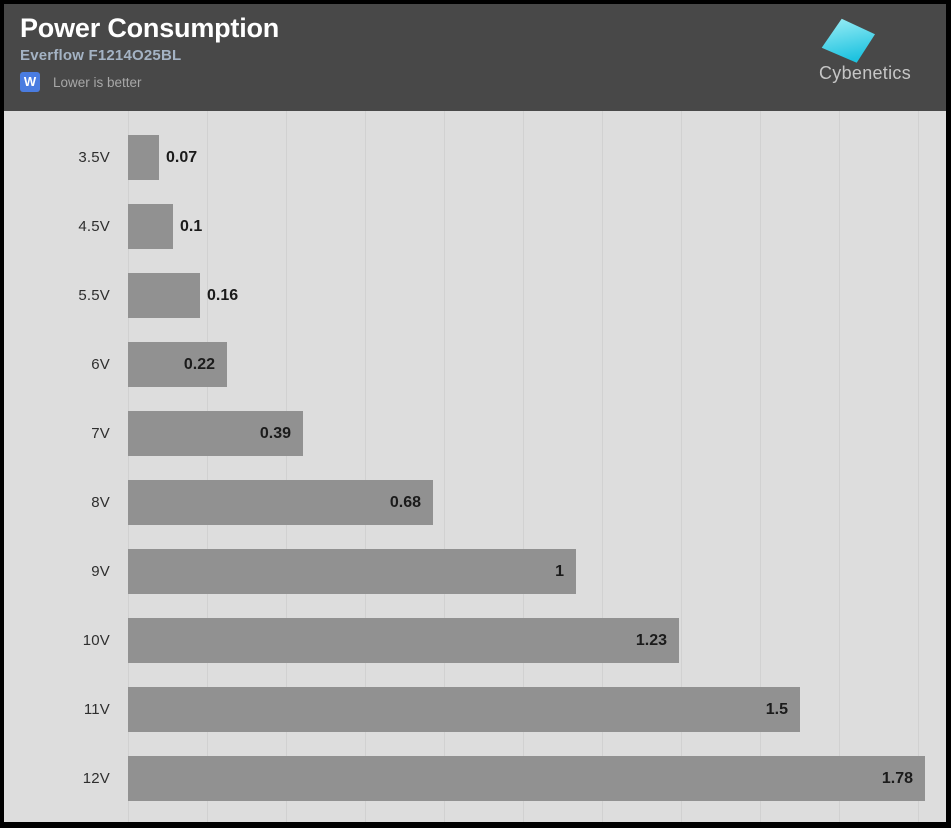  I want to click on bar-row: 5.5V 0.16, so click(475, 295).